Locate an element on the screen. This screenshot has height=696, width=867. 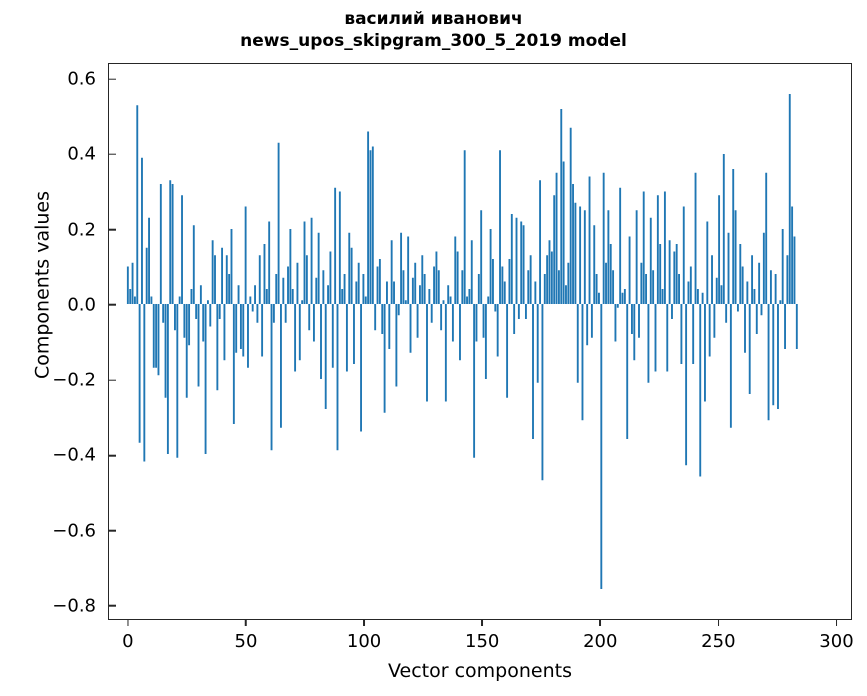
y-tick: −0.6 is located at coordinates (84, 530).